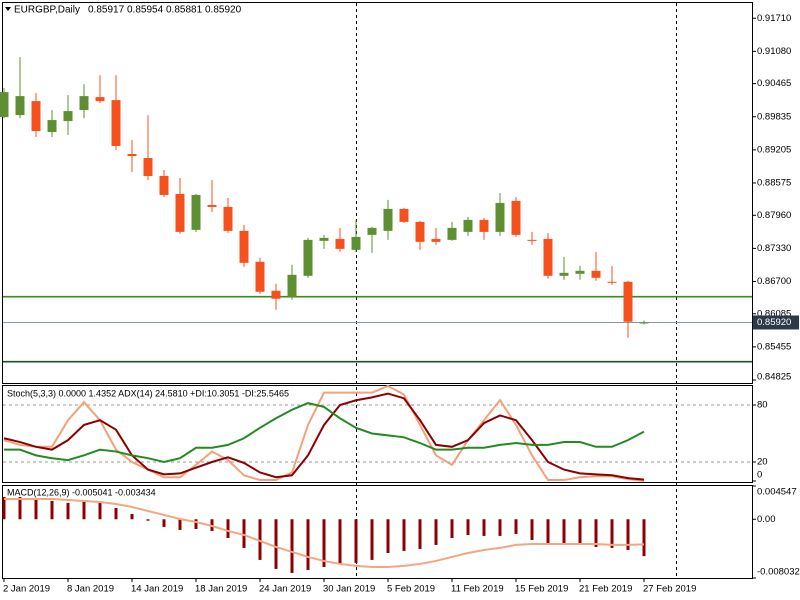 The height and width of the screenshot is (600, 800). I want to click on signal-line, so click(324, 532).